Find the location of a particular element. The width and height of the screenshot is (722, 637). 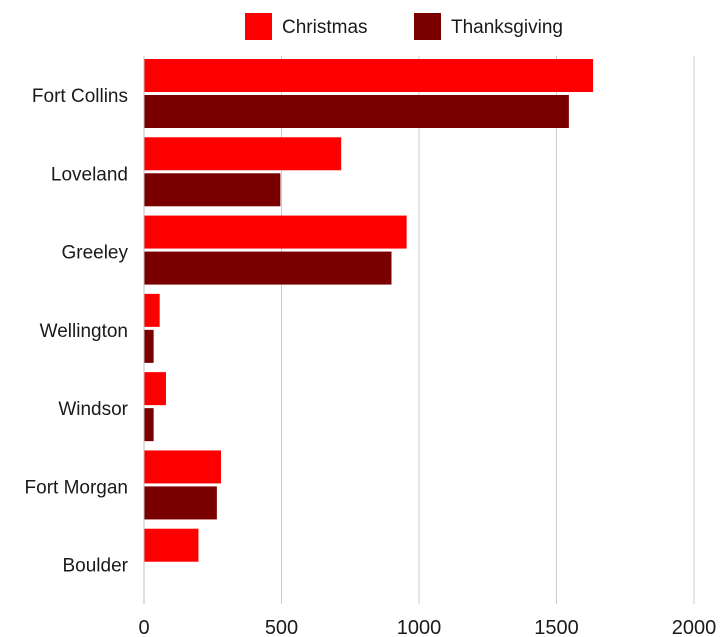

bar-windsor-christmas is located at coordinates (155, 389).